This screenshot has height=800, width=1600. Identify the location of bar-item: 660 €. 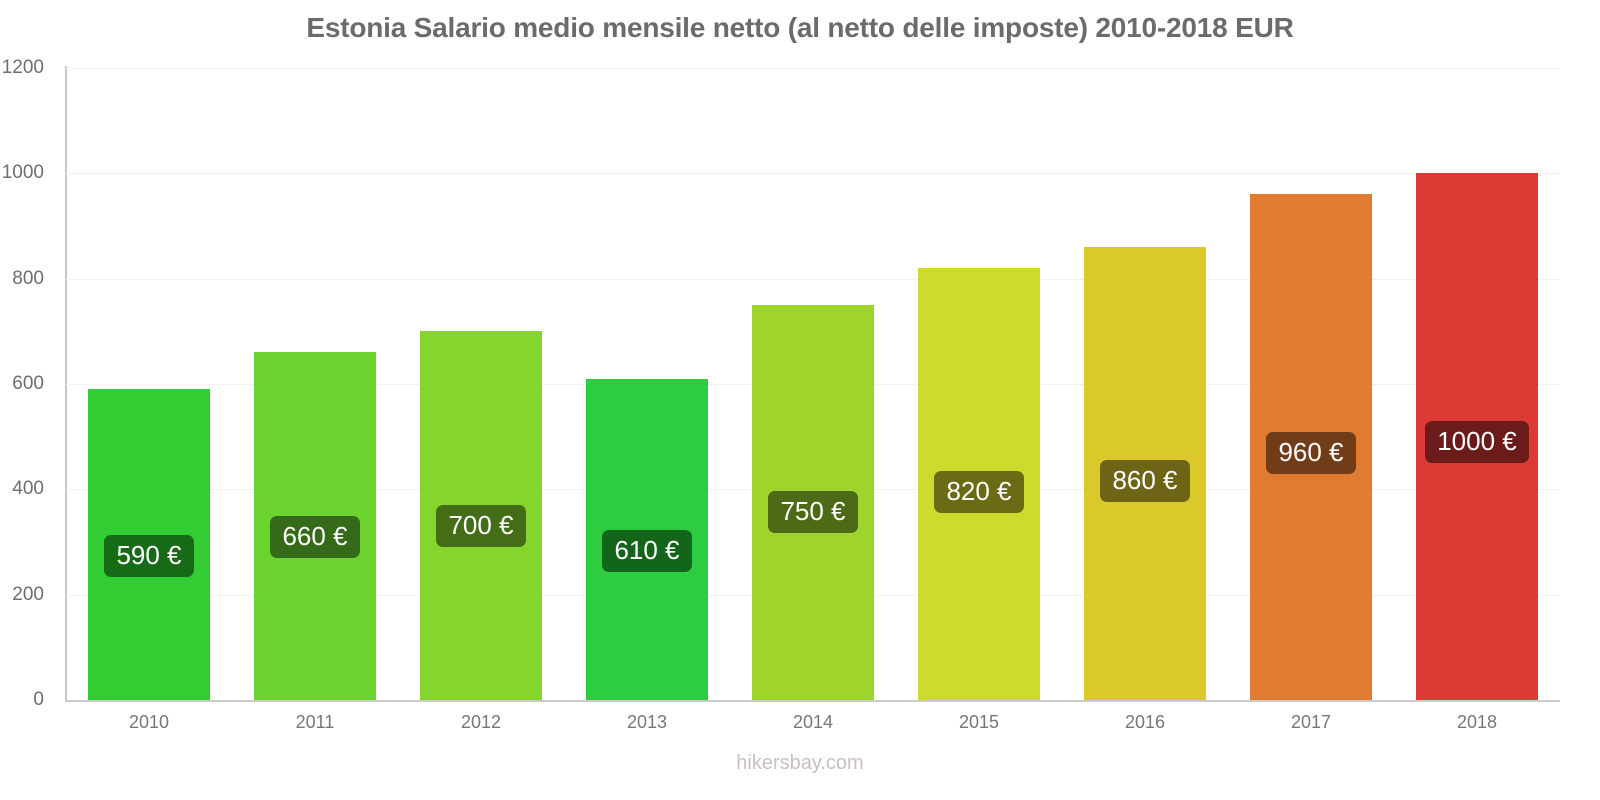
(314, 526).